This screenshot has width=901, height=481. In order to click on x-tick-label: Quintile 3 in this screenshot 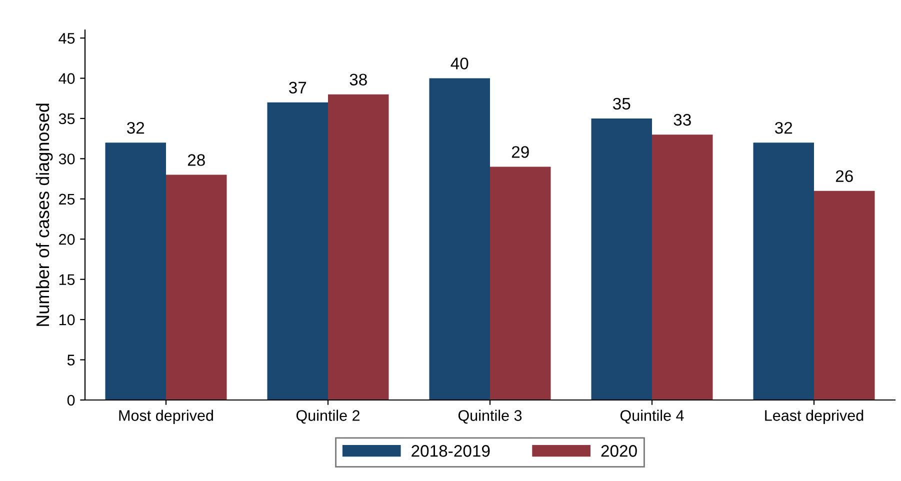, I will do `click(490, 417)`.